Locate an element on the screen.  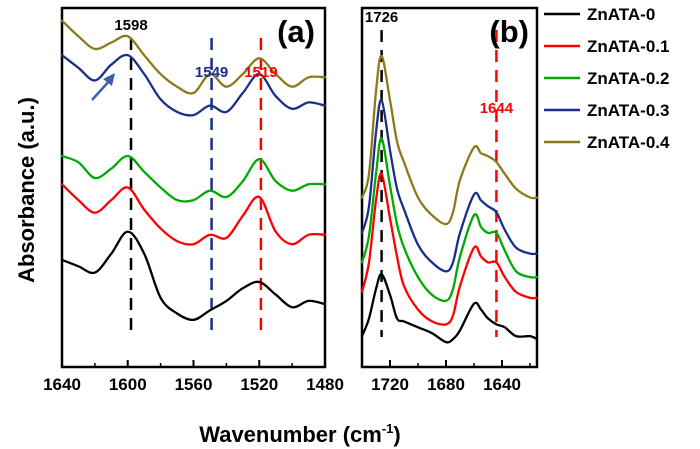
x-tick-label: 1600 is located at coordinates (128, 384).